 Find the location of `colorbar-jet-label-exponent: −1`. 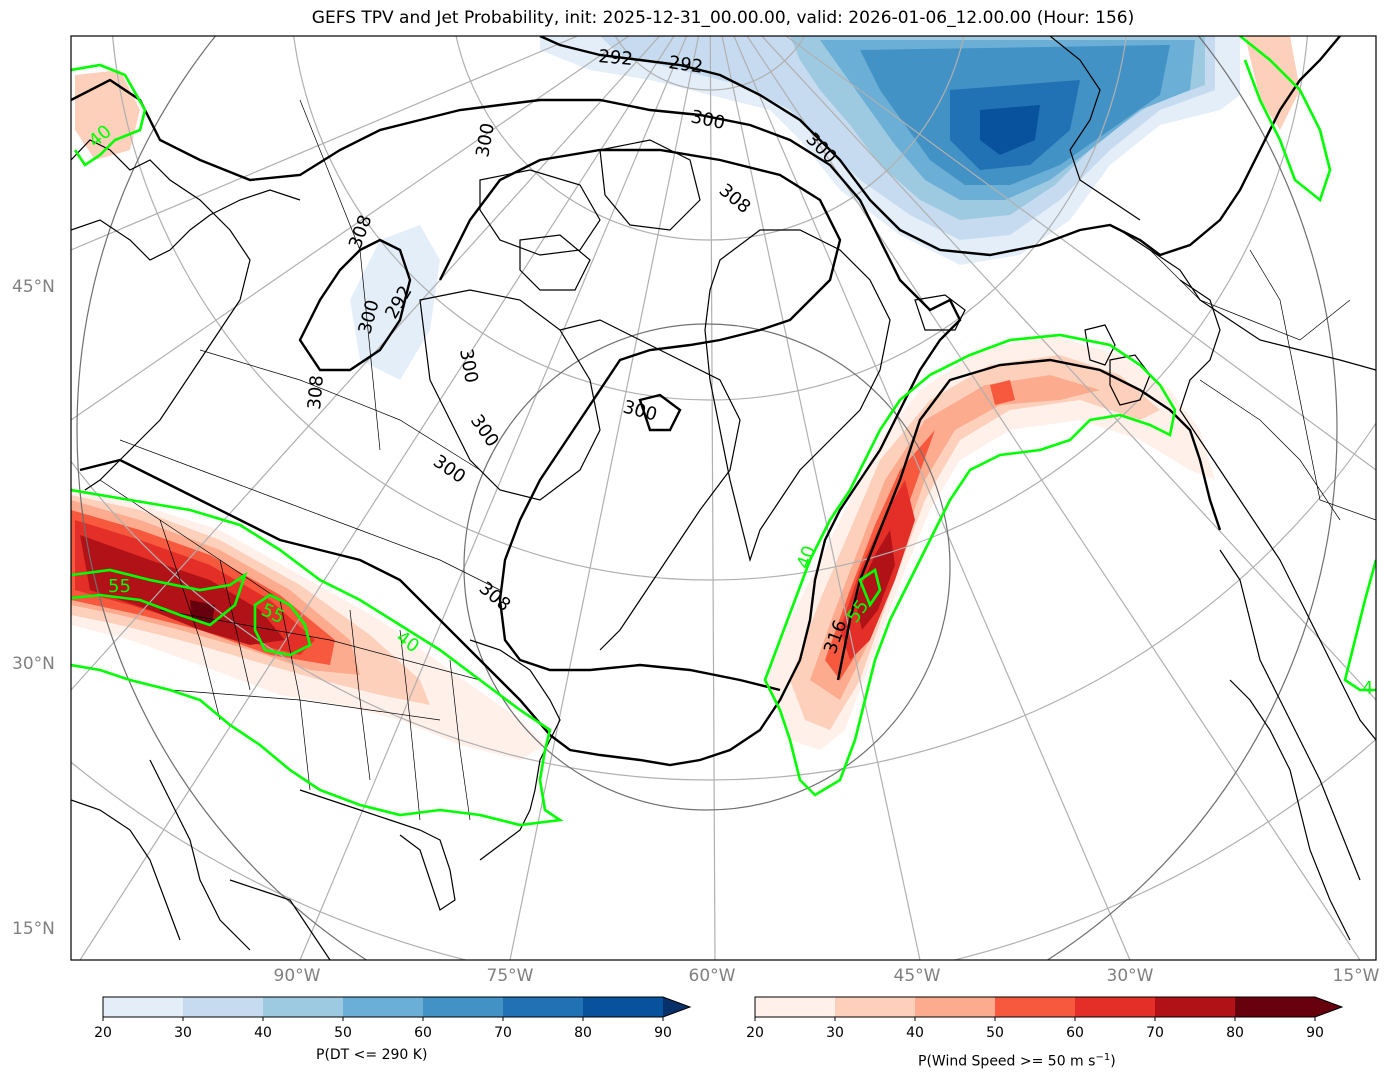

colorbar-jet-label-exponent: −1 is located at coordinates (1103, 1057).